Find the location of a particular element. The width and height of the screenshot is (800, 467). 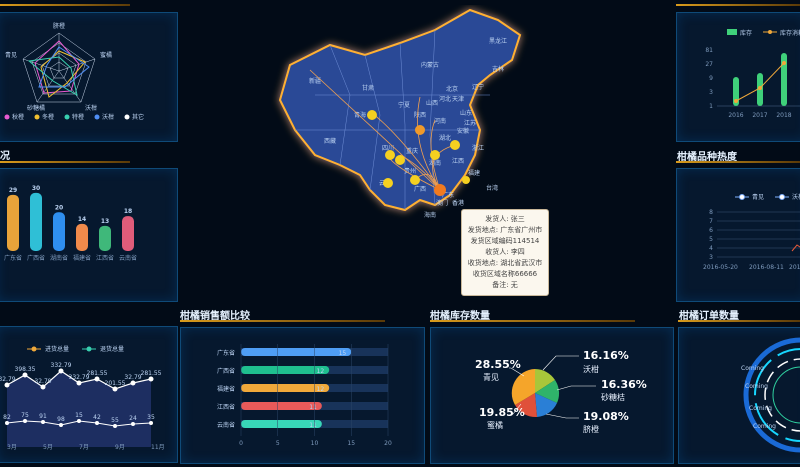

legend-item: 青见 is located at coordinates (758, 197).